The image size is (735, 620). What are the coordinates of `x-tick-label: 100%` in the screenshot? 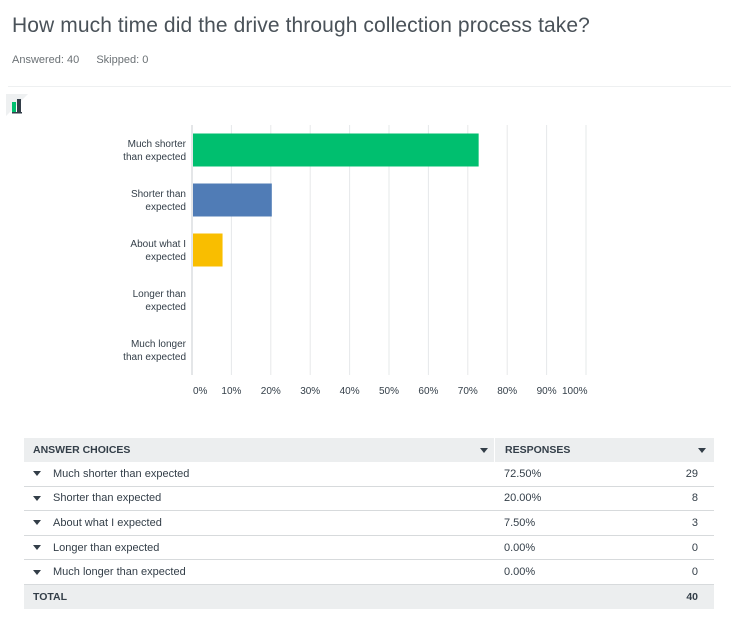 It's located at (575, 391).